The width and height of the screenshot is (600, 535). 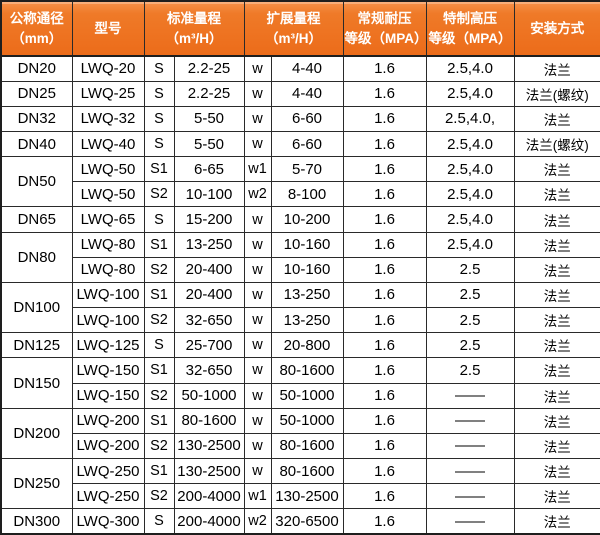 What do you see at coordinates (36, 144) in the screenshot?
I see `cell-dn: DN40` at bounding box center [36, 144].